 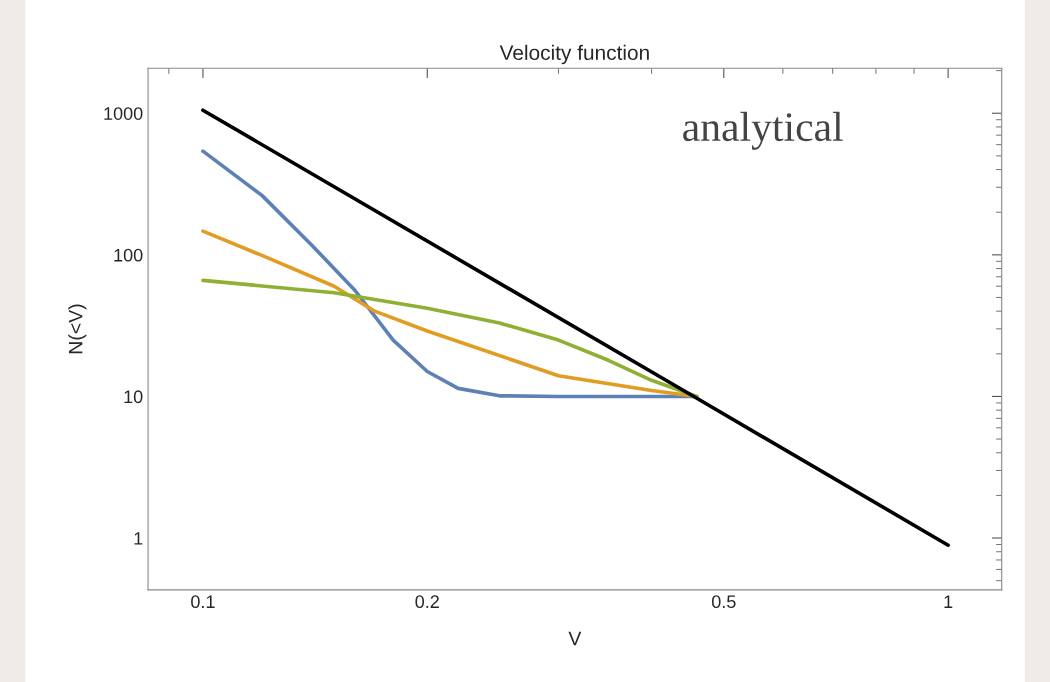 I want to click on x-axis-title: V, so click(x=575, y=638).